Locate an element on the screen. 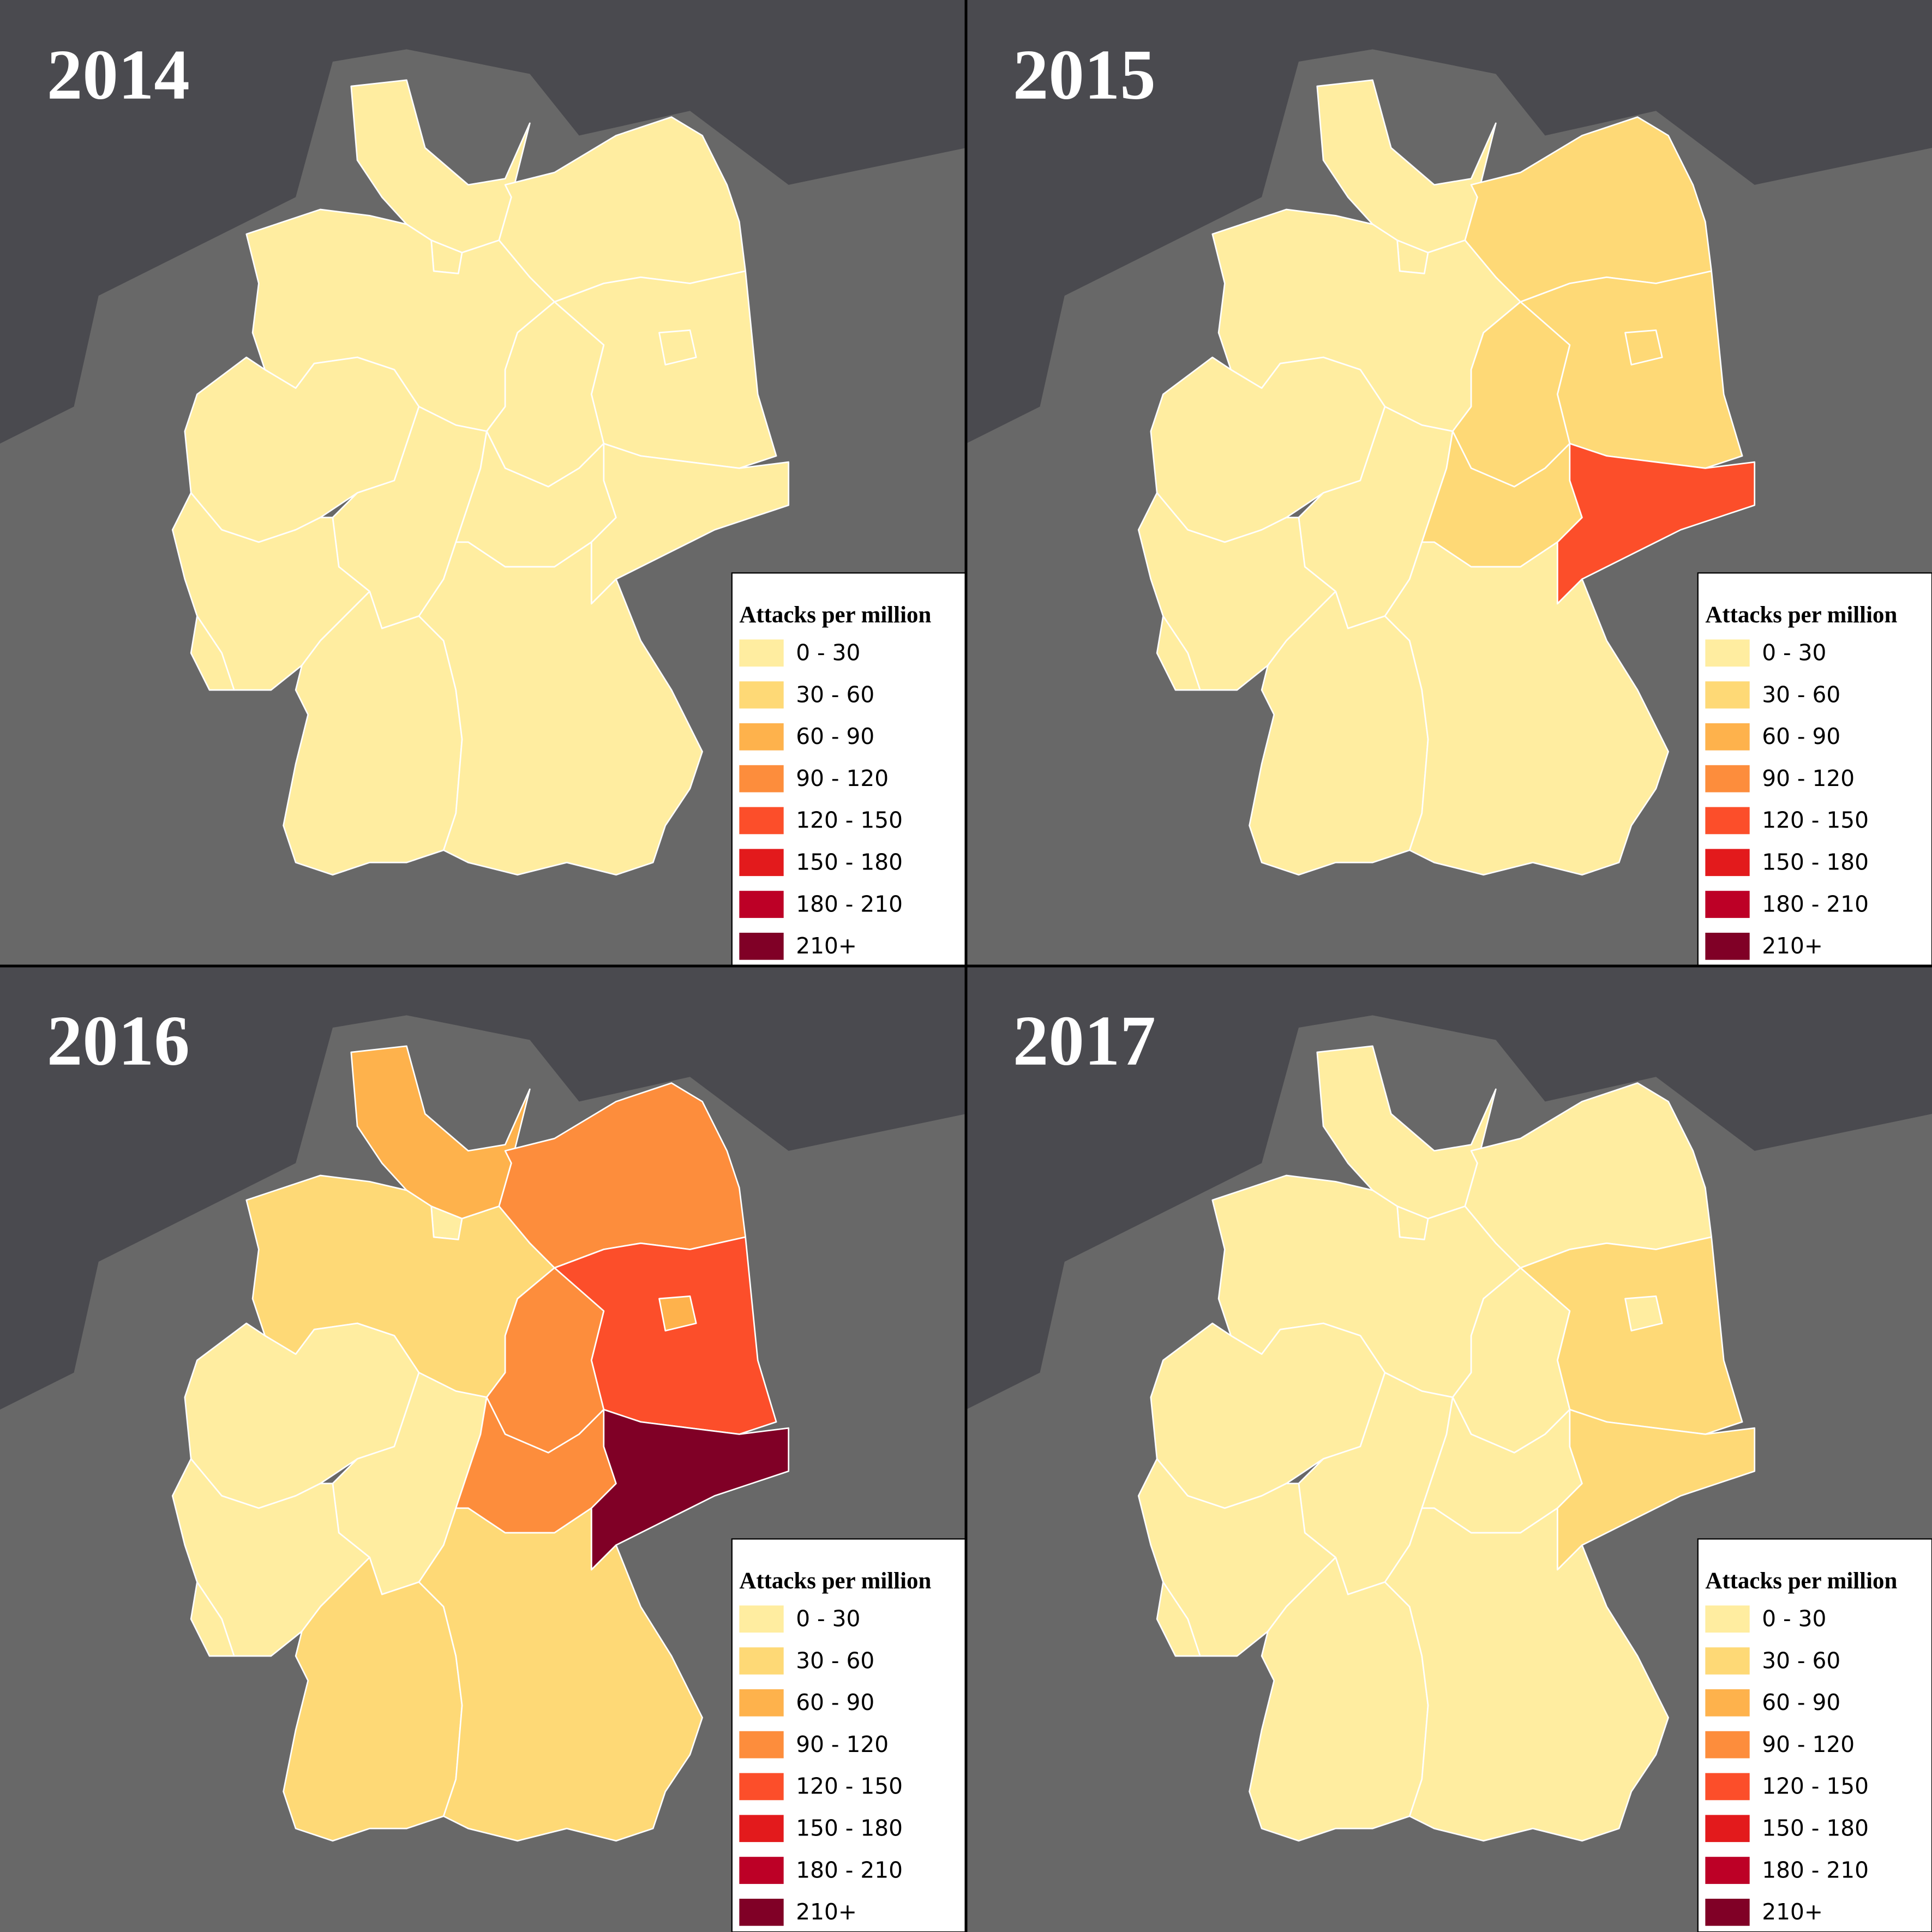 This screenshot has width=1932, height=1932. year-title: 2016 is located at coordinates (118, 1041).